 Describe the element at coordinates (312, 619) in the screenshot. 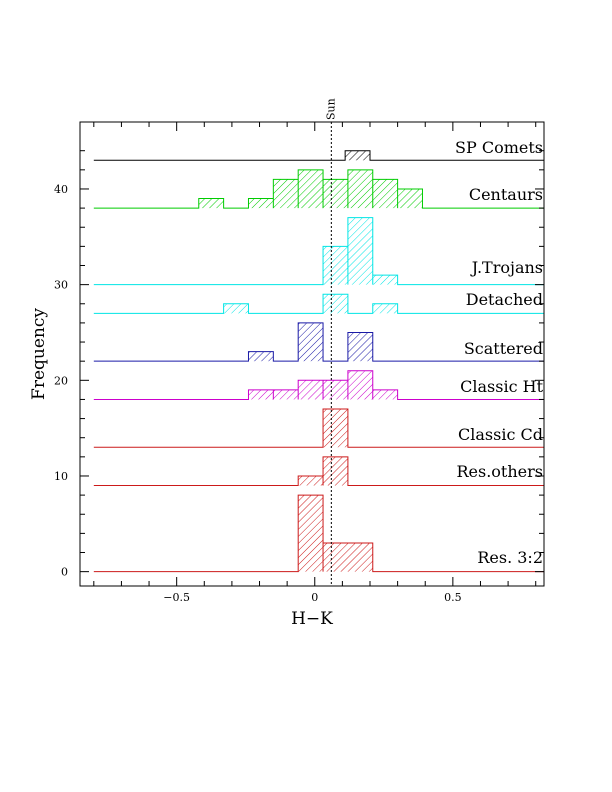

I see `x-axis-title: H−K` at that location.